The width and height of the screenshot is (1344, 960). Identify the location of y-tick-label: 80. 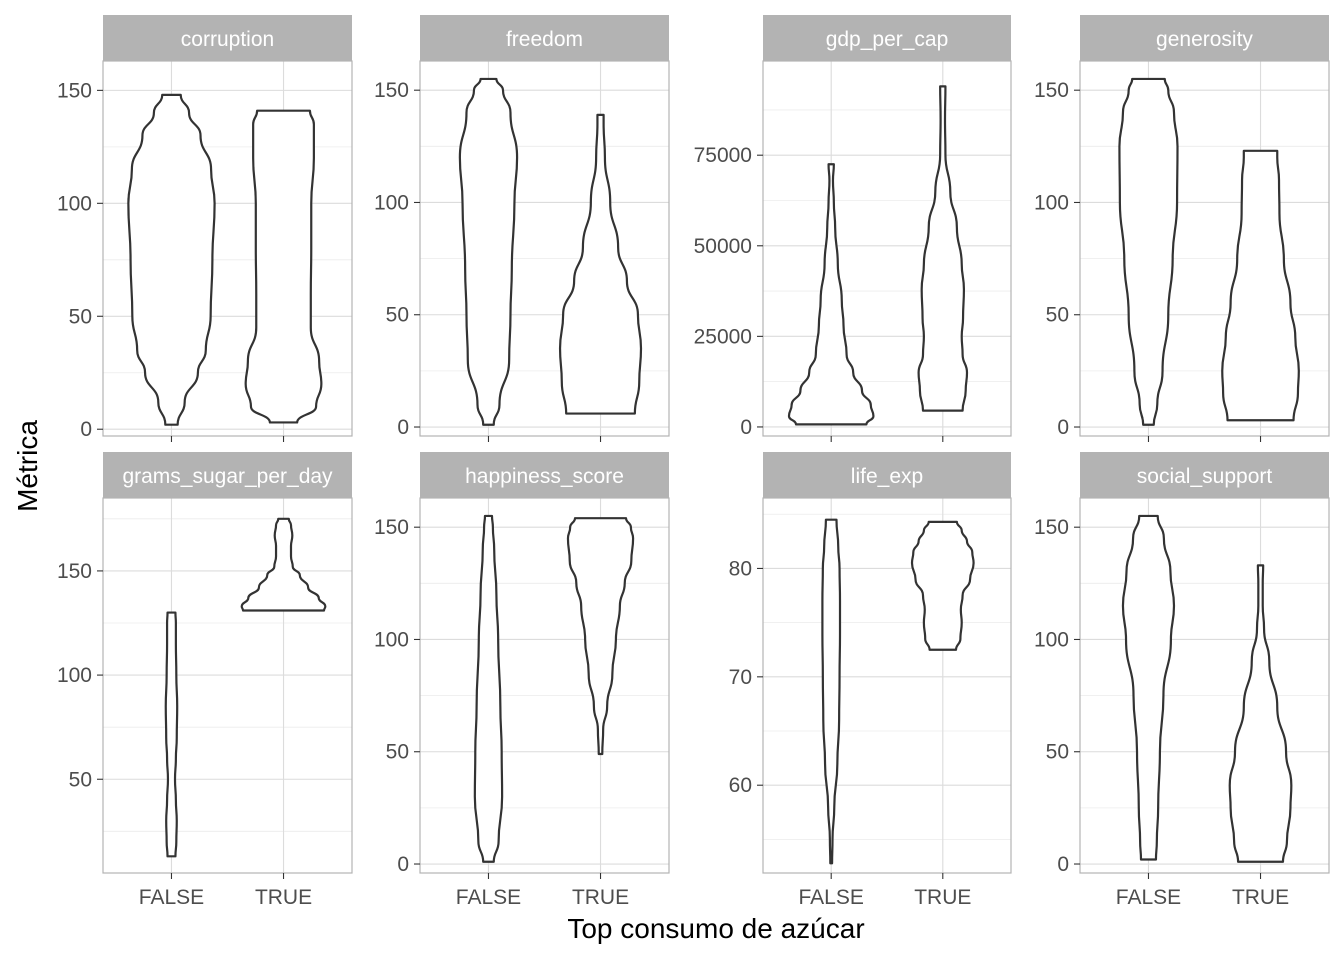
(740, 568).